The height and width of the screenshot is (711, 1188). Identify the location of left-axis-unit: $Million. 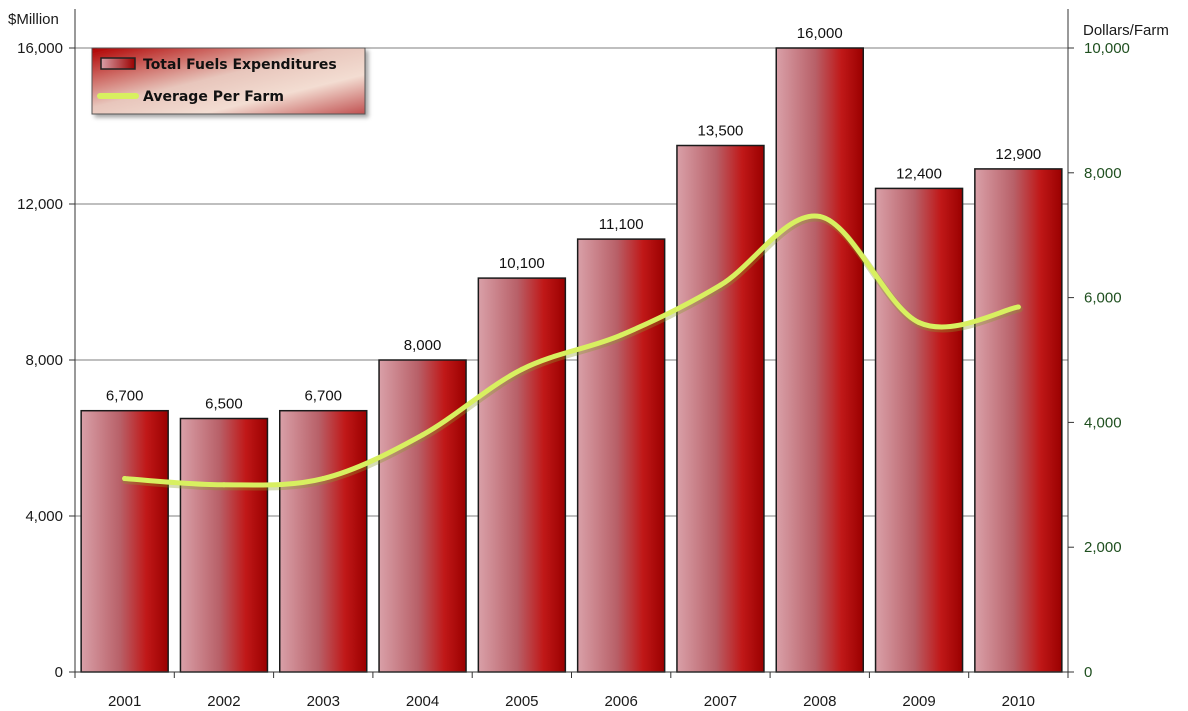
(33, 19).